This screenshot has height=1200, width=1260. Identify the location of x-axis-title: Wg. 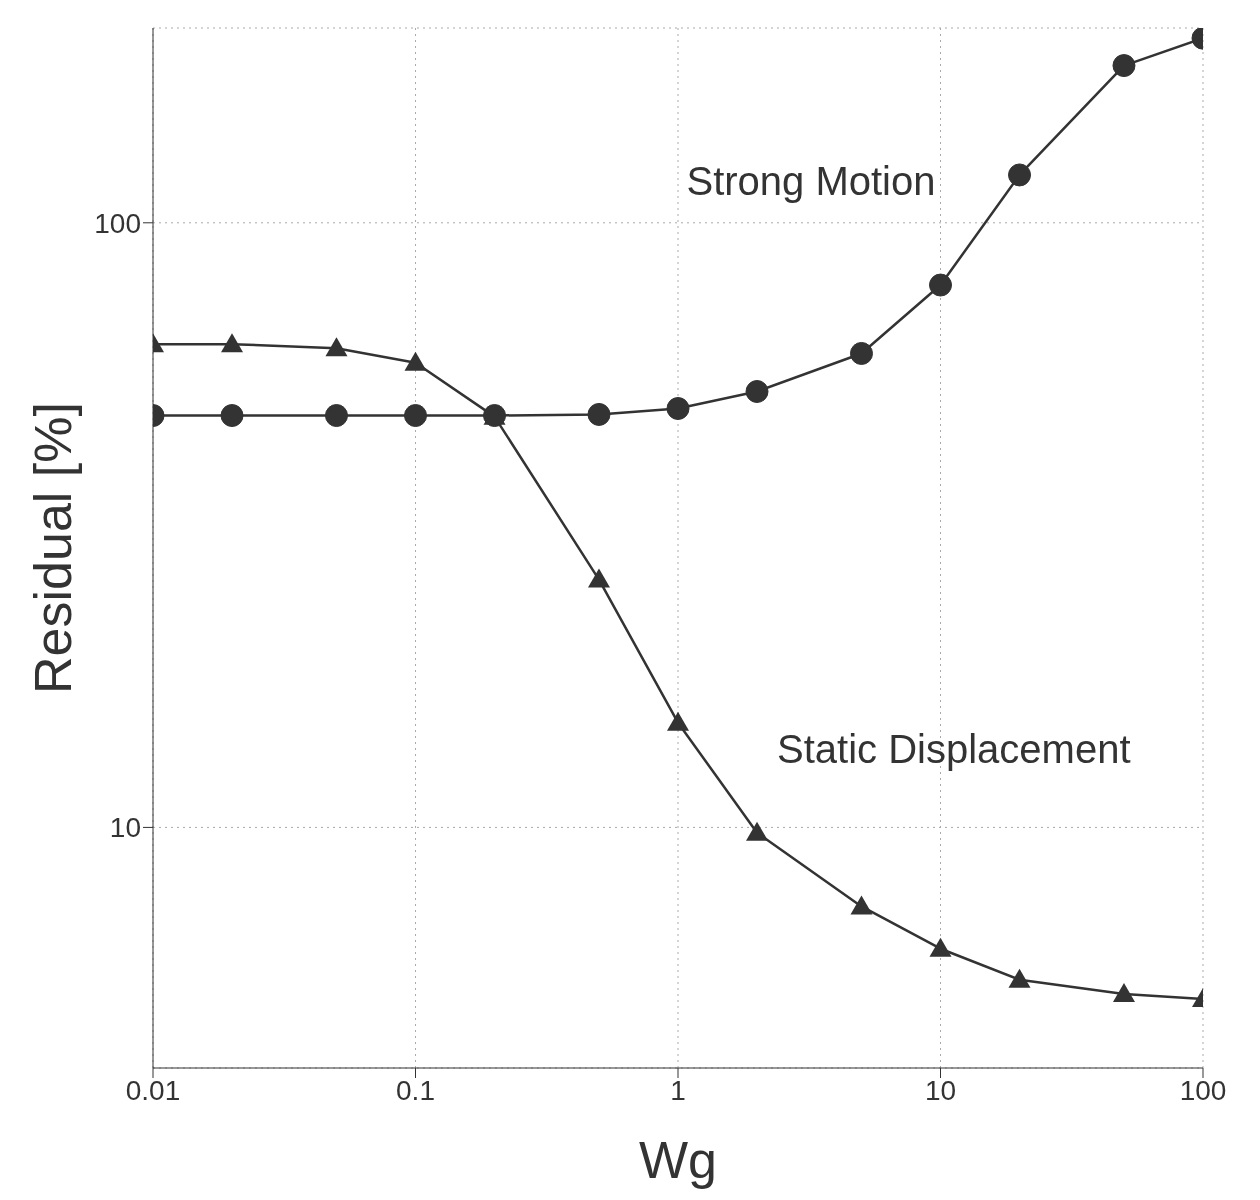
(678, 1160).